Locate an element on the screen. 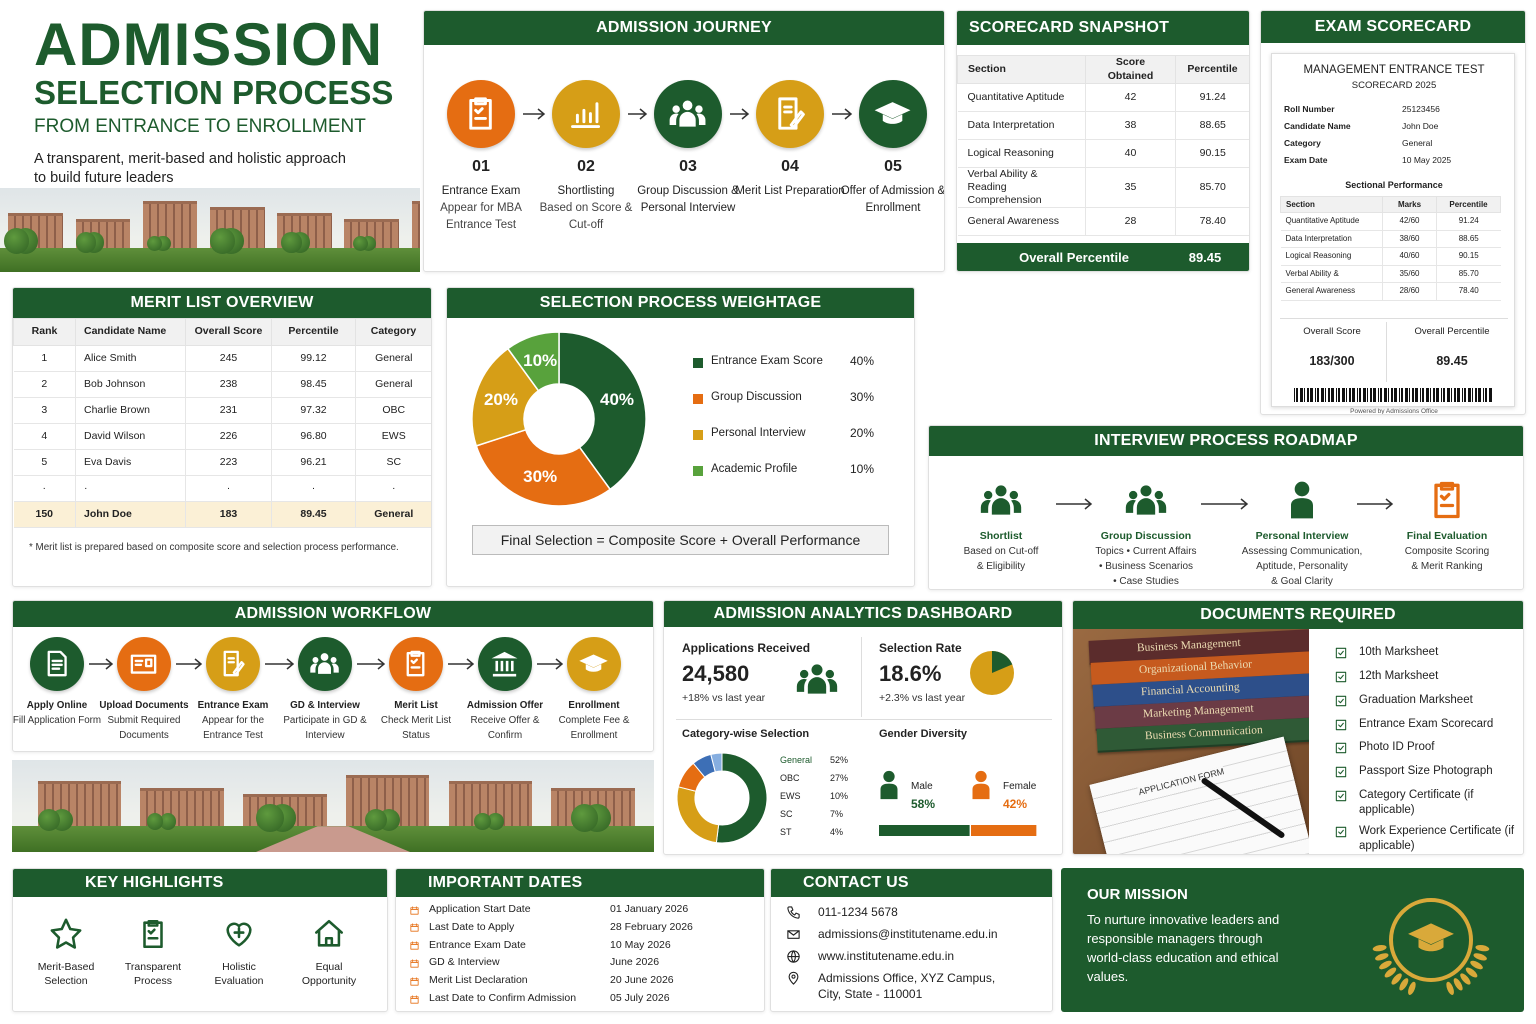 This screenshot has width=1536, height=1024. table-row: Logical Reasoning 40 90.15 is located at coordinates (1103, 153).